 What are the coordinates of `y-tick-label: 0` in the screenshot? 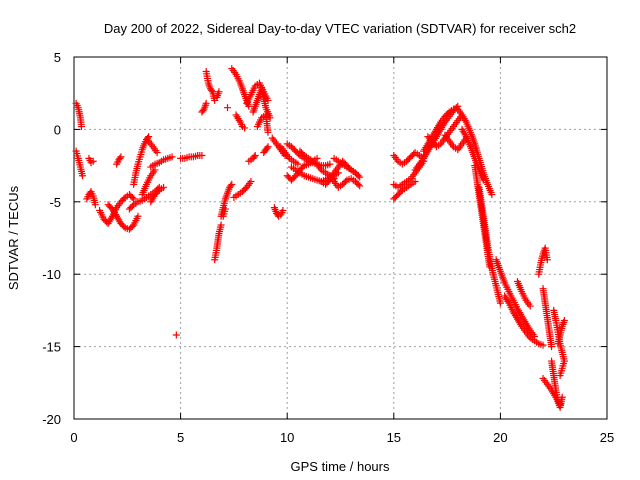 It's located at (57, 129).